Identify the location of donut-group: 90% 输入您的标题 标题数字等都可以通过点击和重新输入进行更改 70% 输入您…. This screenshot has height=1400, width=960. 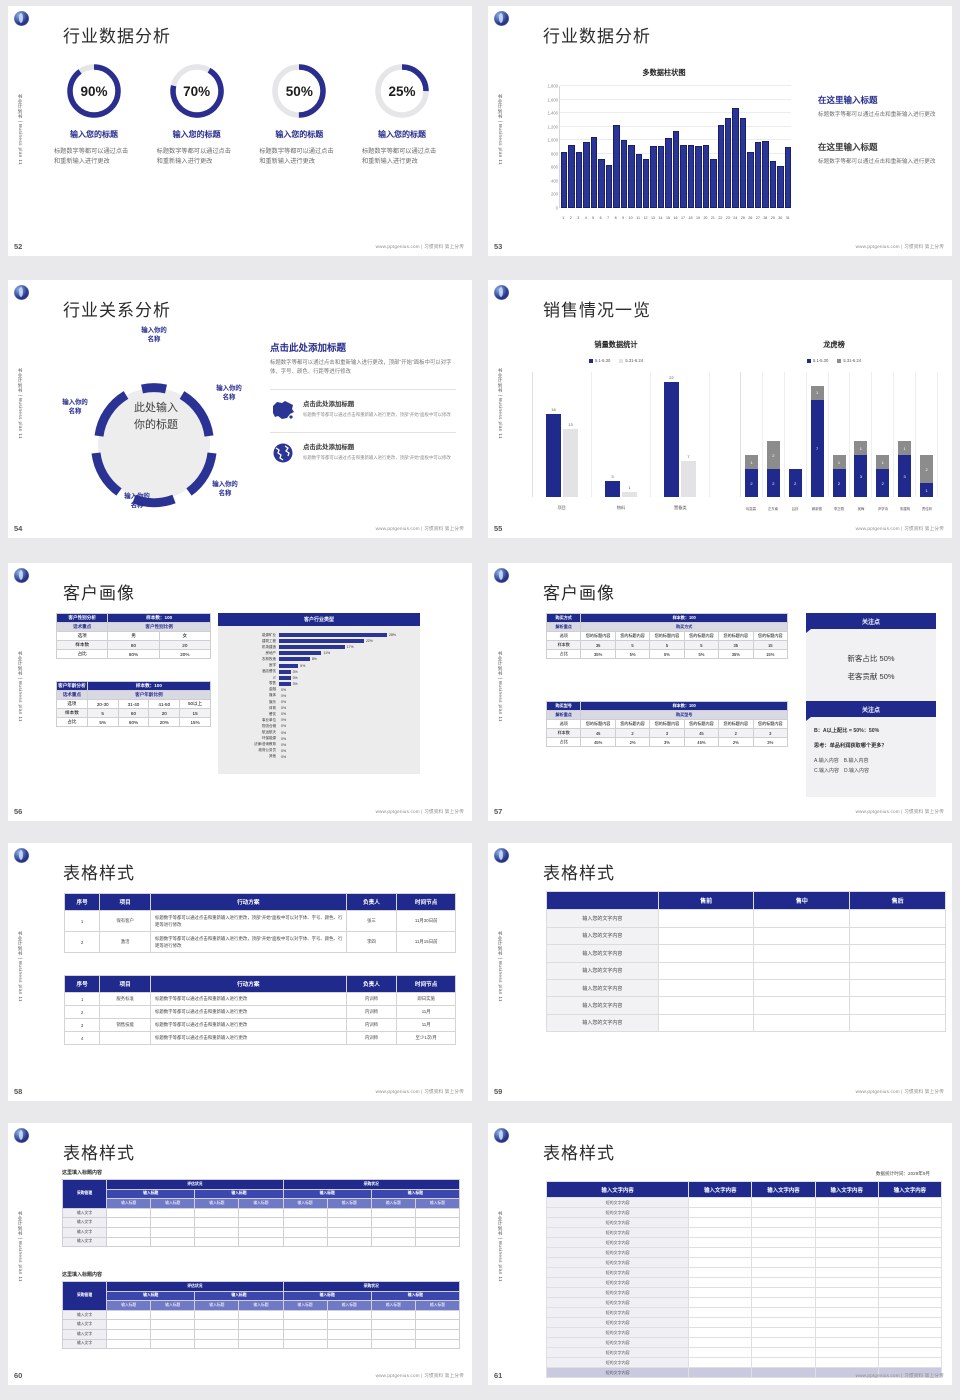
(248, 114).